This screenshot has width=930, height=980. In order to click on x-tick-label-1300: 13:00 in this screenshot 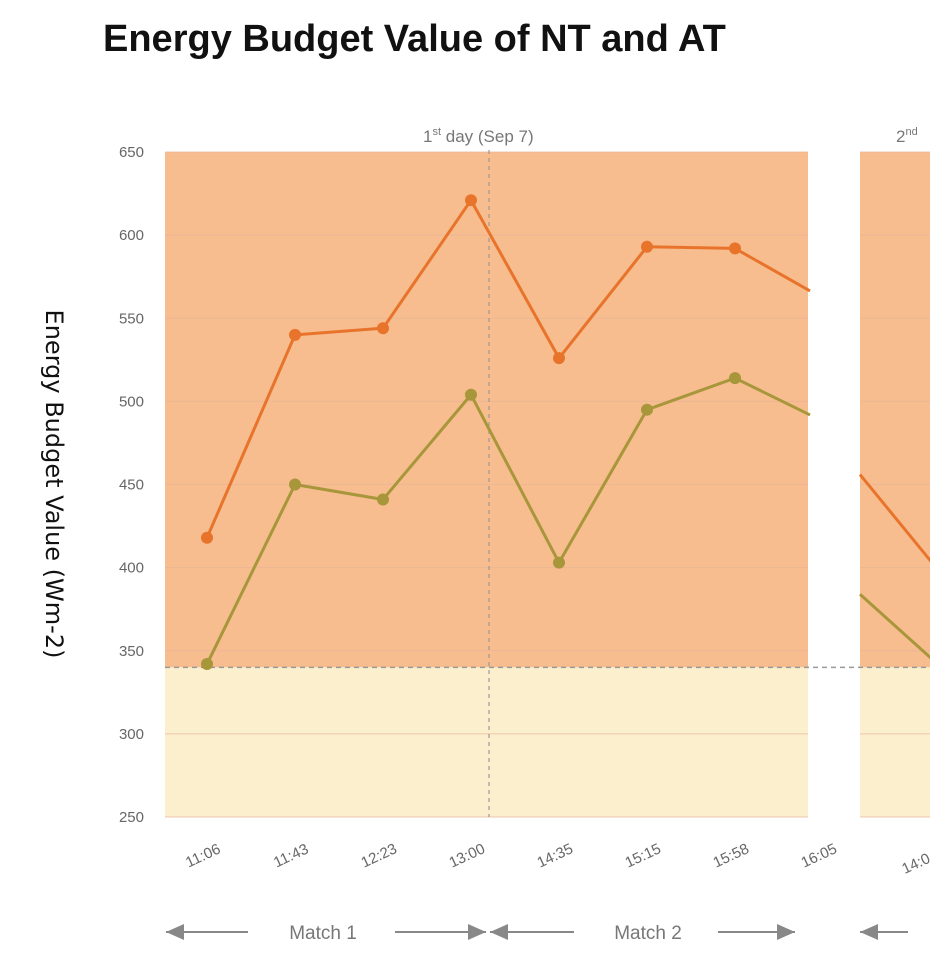, I will do `click(466, 855)`.